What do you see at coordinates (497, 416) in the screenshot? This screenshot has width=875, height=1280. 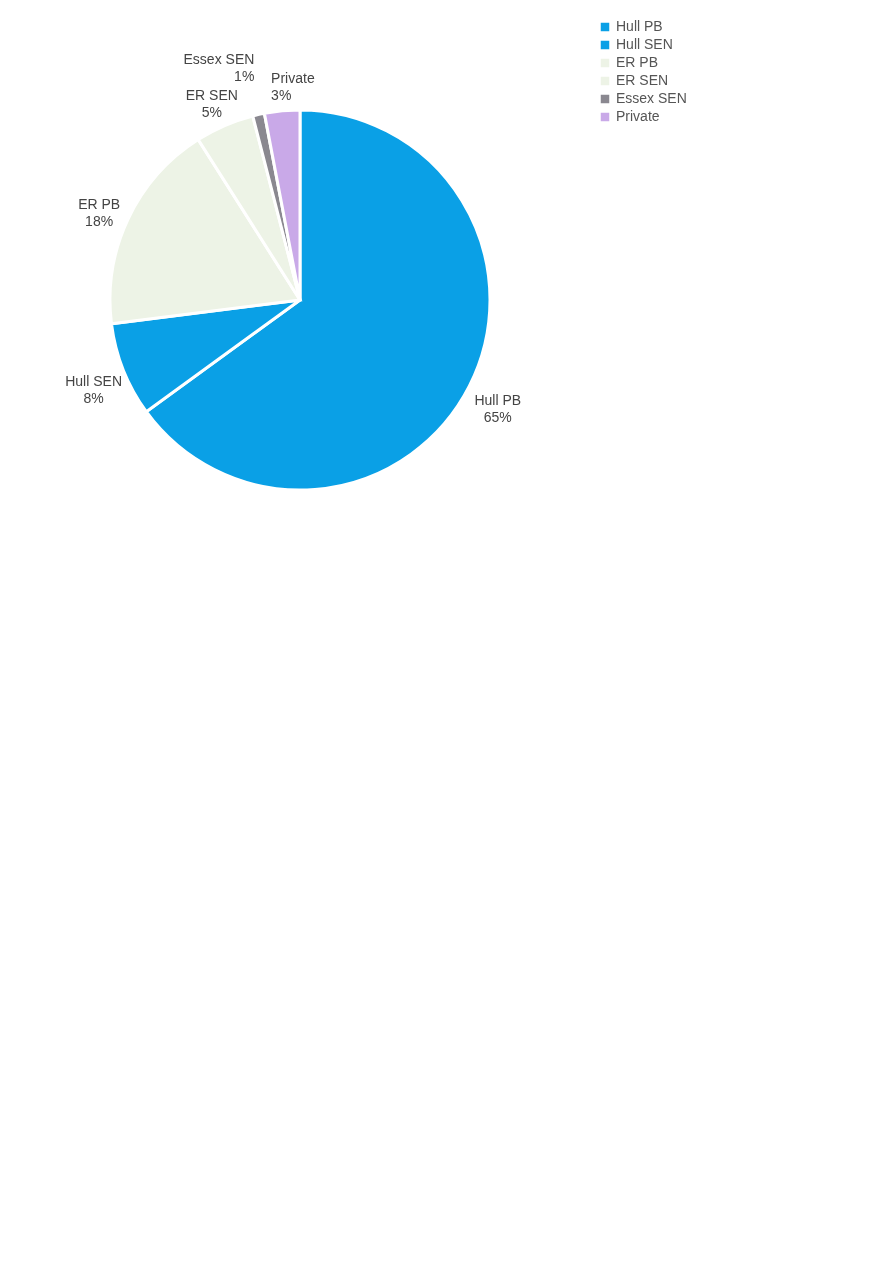 I see `data-label: 65%` at bounding box center [497, 416].